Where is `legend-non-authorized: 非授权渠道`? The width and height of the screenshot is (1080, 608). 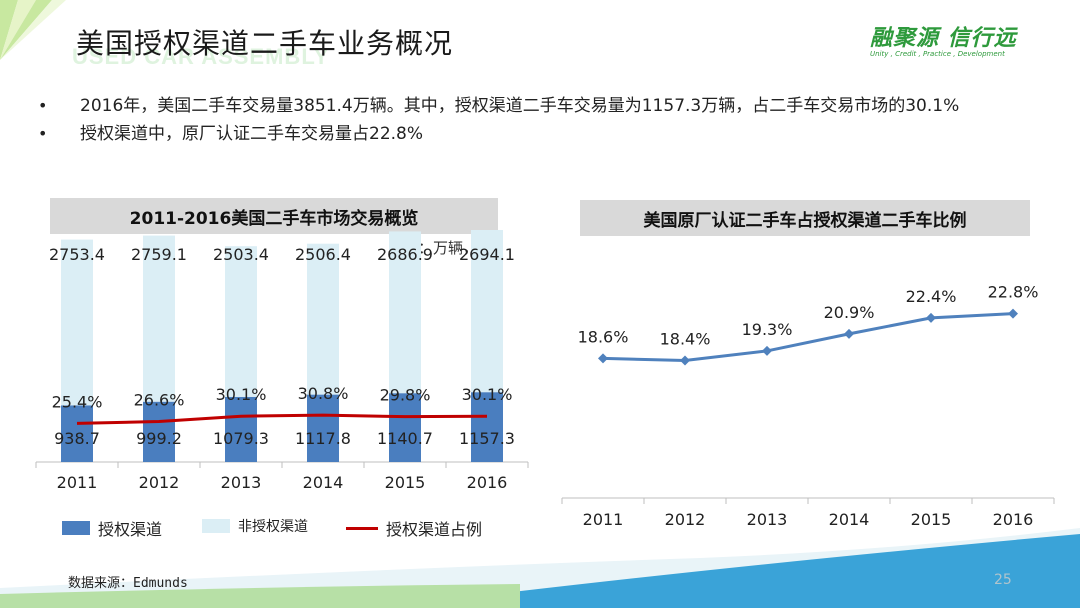 legend-non-authorized: 非授权渠道 is located at coordinates (255, 526).